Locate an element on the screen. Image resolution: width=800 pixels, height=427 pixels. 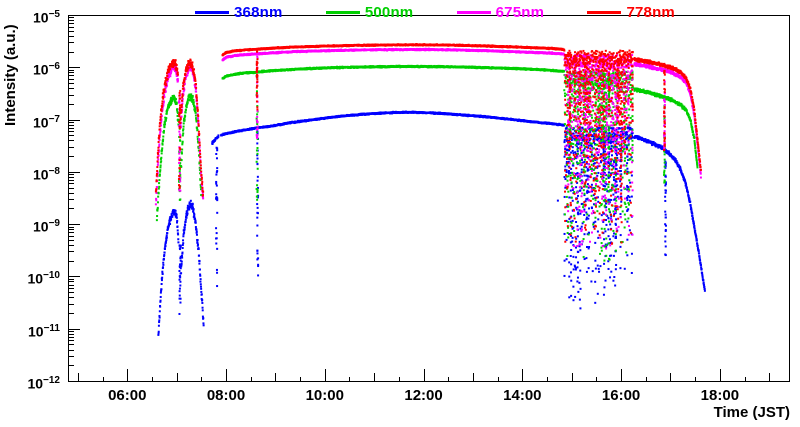
y-tick-label: 10⁻⁸ is located at coordinates (46, 174).